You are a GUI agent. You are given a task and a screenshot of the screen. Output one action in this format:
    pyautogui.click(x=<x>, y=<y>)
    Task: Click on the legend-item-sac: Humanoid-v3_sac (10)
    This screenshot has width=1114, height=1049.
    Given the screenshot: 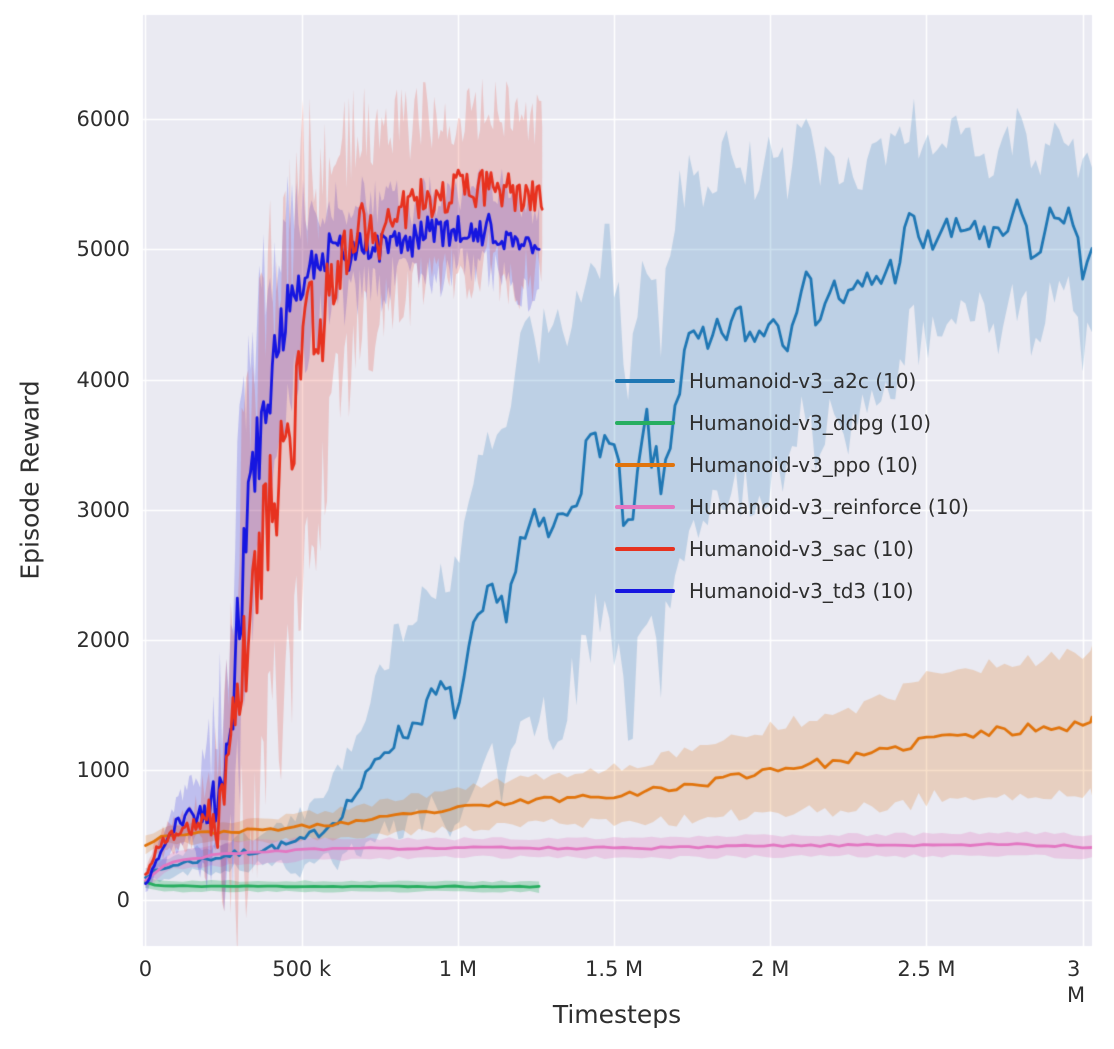 What is the action you would take?
    pyautogui.click(x=792, y=549)
    